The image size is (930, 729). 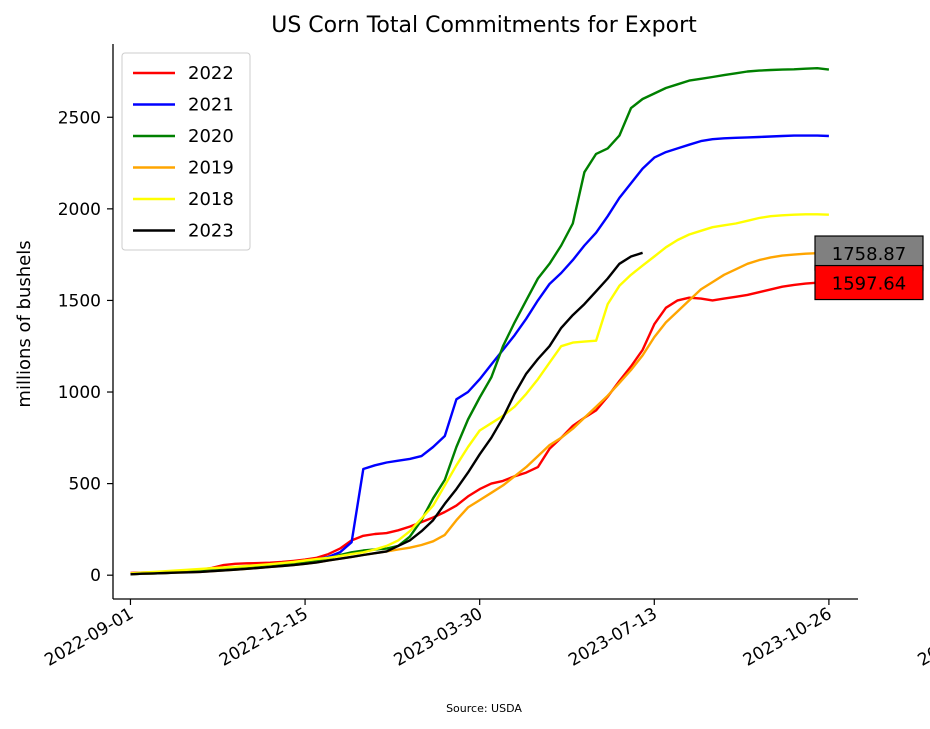 I want to click on x-tick-label: 2022-12-15, so click(x=264, y=637).